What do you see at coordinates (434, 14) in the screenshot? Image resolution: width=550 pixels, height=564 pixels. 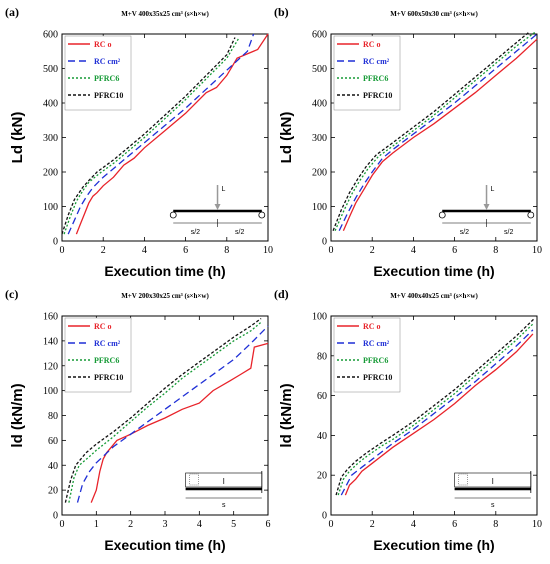 I see `chart-title: M+V 600x50x30 cm³ (s×h×w)` at bounding box center [434, 14].